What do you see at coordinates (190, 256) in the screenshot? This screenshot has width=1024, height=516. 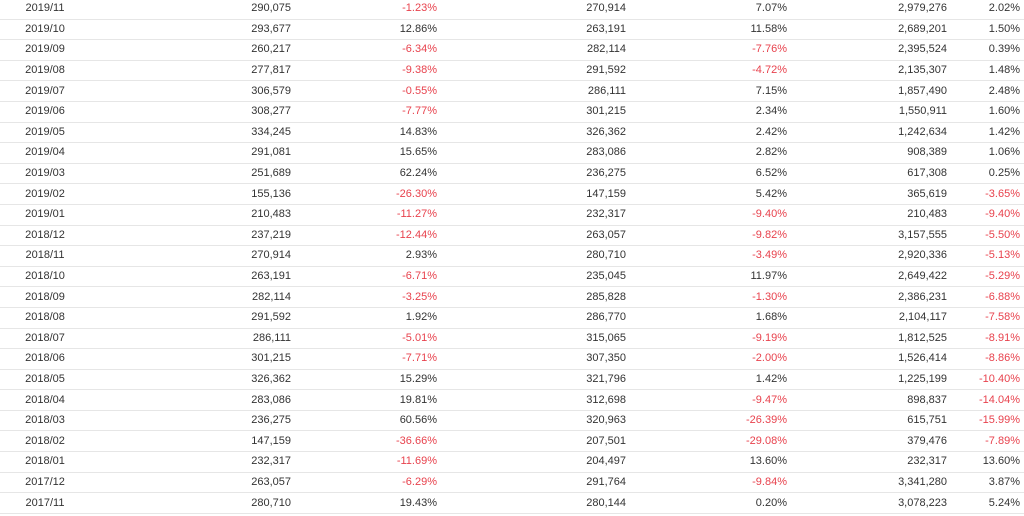 I see `value-cell: 270,914` at bounding box center [190, 256].